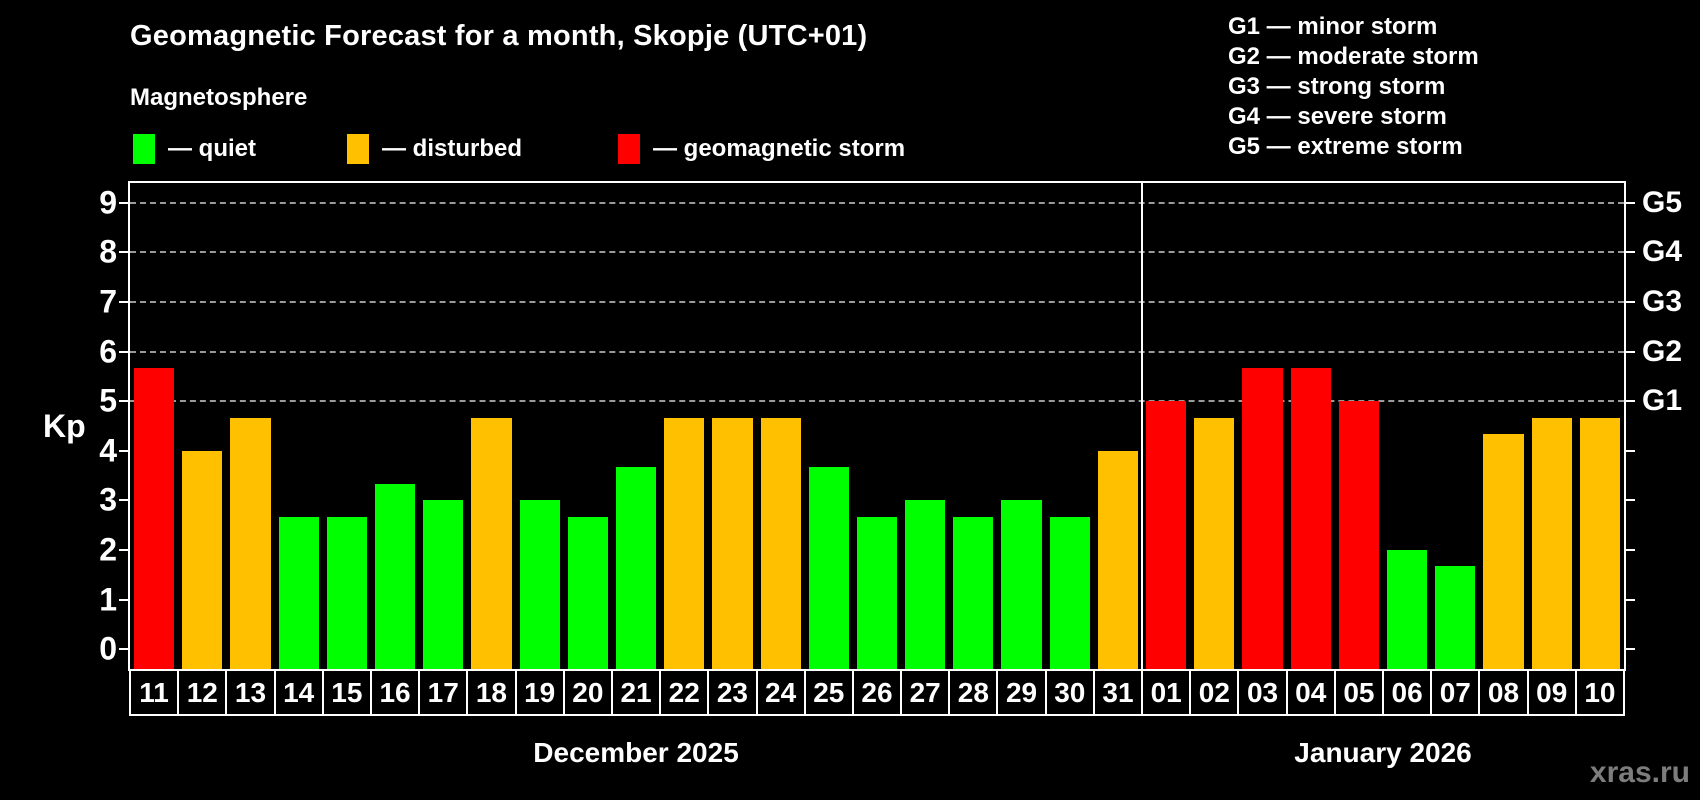 Image resolution: width=1700 pixels, height=800 pixels. Describe the element at coordinates (108, 351) in the screenshot. I see `y-tick-label-6: 6` at that location.